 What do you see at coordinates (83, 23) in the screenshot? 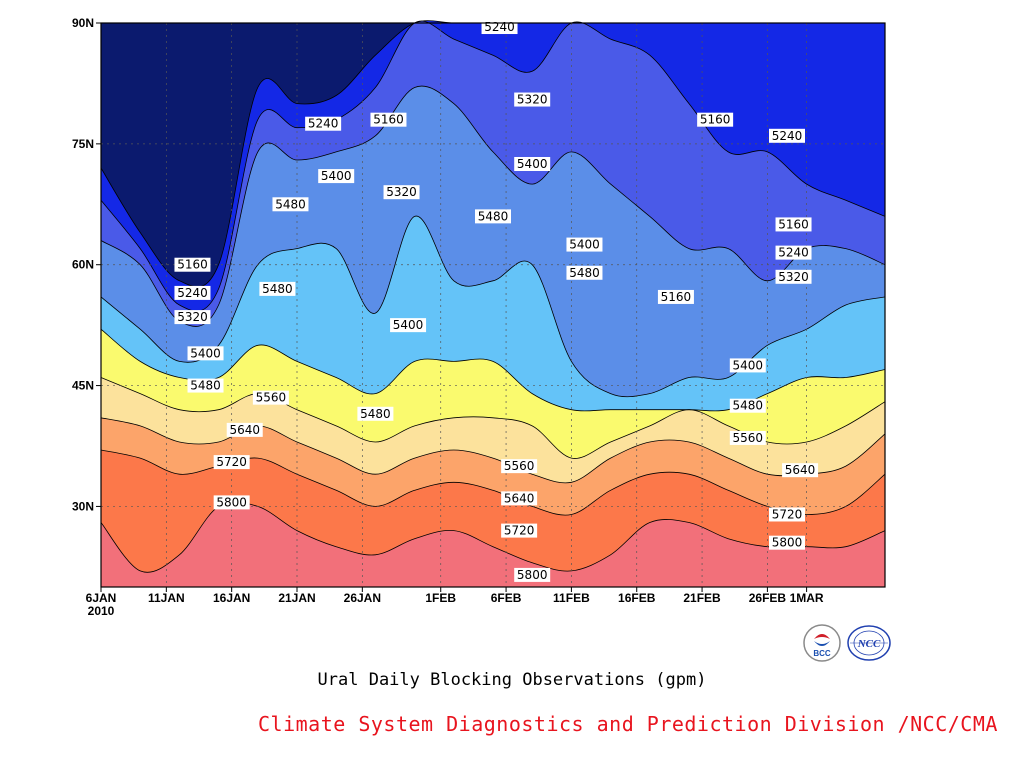
I see `y-tick-label: 90N` at bounding box center [83, 23].